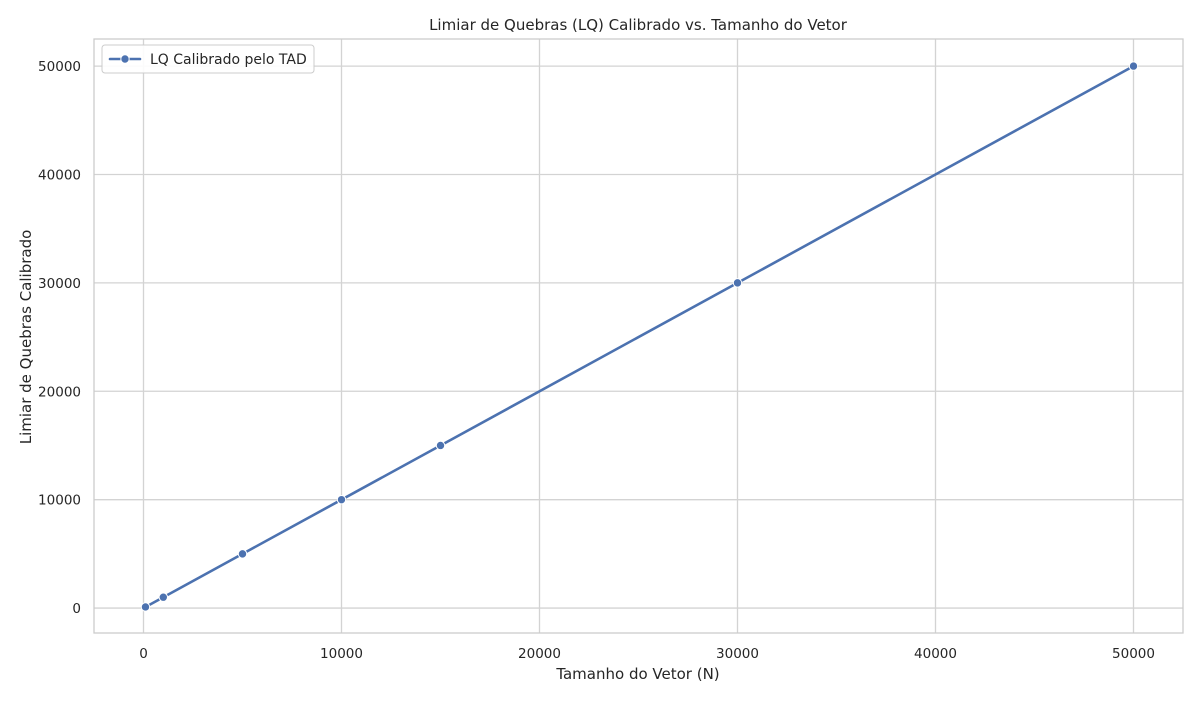 The width and height of the screenshot is (1200, 704). I want to click on y-tick-label: 0, so click(76, 609).